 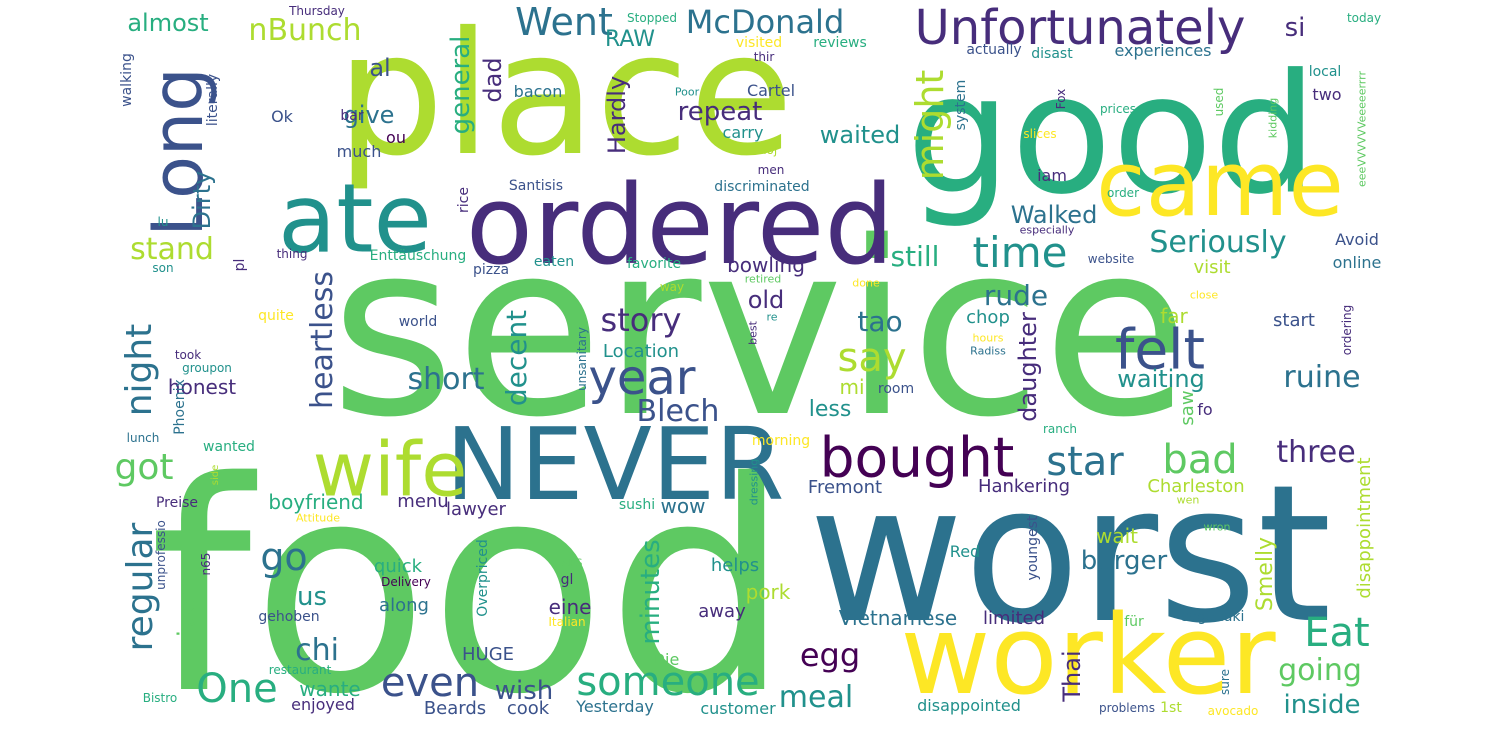 I want to click on word-bowling: bowling, so click(x=766, y=265).